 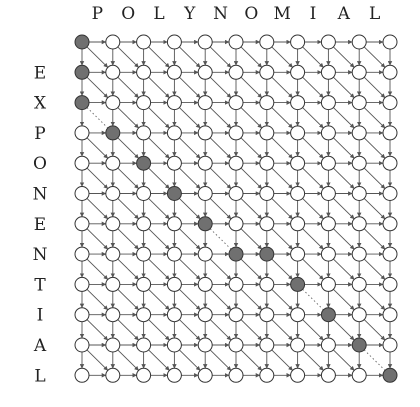 What do you see at coordinates (40, 316) in the screenshot?
I see `side-sequence-letter: I` at bounding box center [40, 316].